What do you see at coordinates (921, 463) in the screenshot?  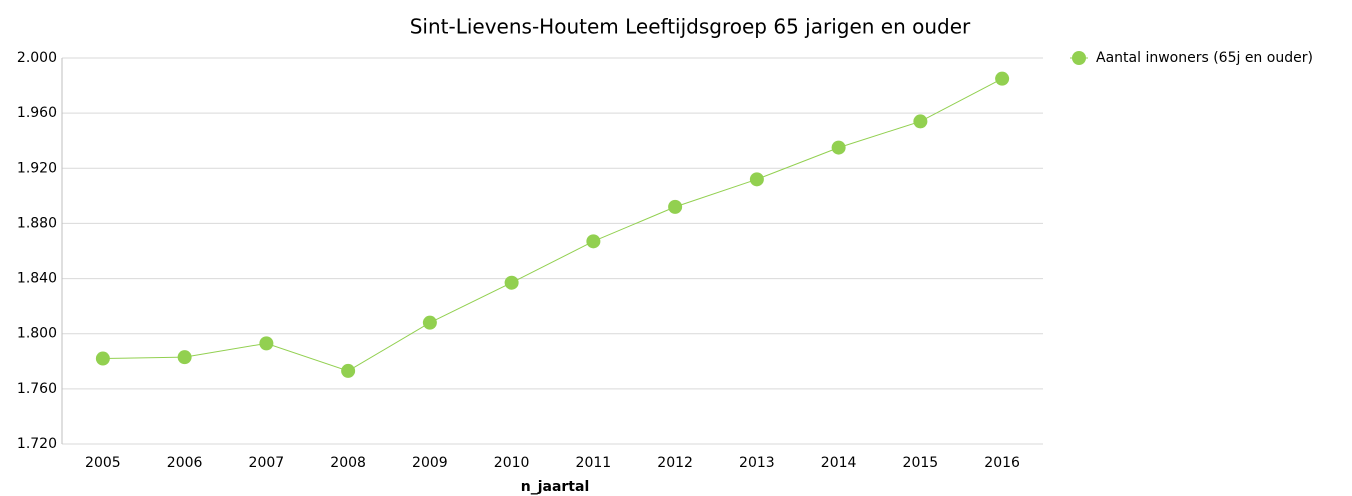 I see `x-tick-label: 2015` at bounding box center [921, 463].